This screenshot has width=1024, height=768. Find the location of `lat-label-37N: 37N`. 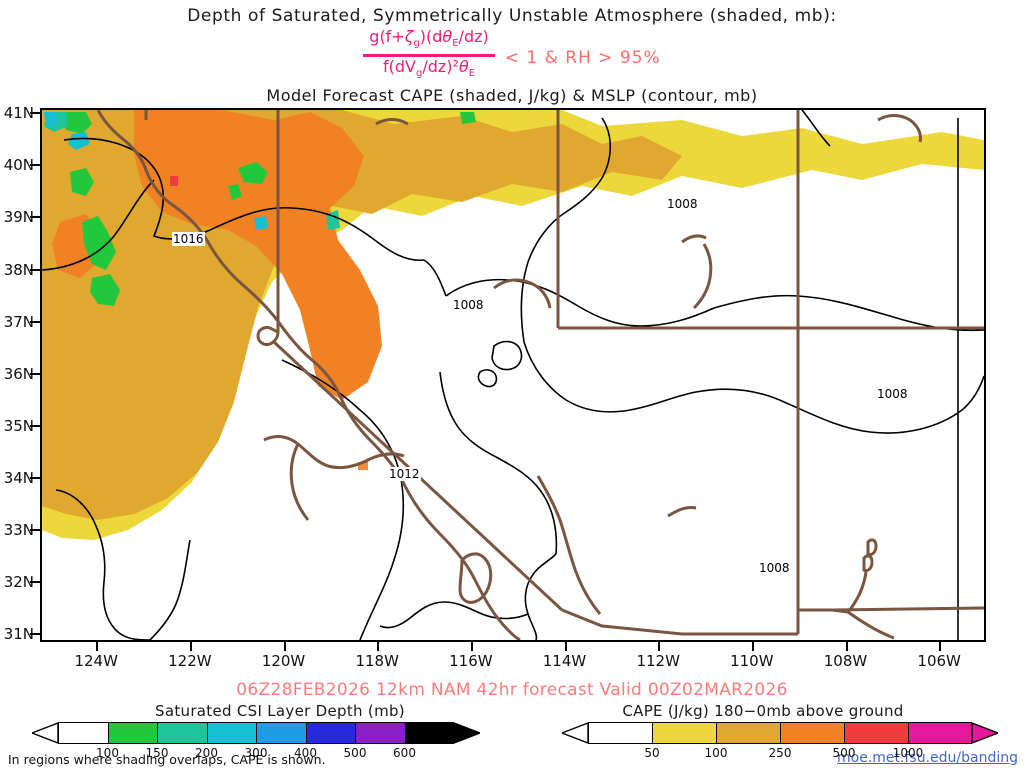

lat-label-37N: 37N is located at coordinates (18, 321).